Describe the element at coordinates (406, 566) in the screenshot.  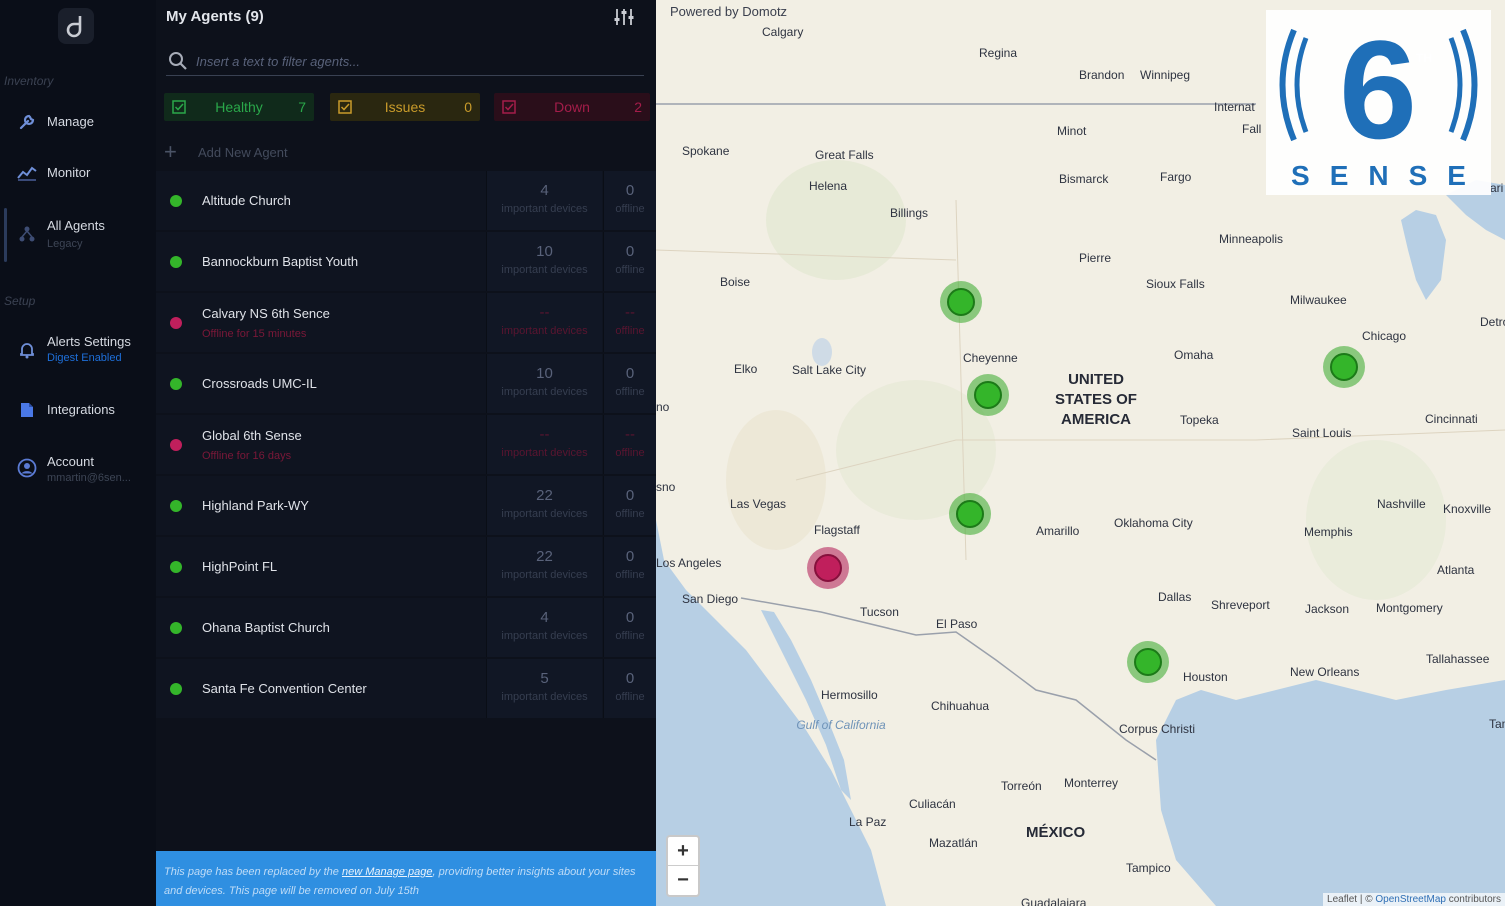
I see `table-row: HighPoint FL 22 important devices 0 offline` at that location.